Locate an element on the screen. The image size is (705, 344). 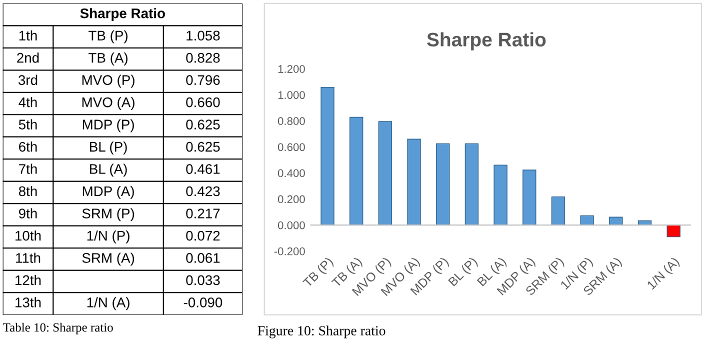
category-label: MDP (P) is located at coordinates (108, 125).